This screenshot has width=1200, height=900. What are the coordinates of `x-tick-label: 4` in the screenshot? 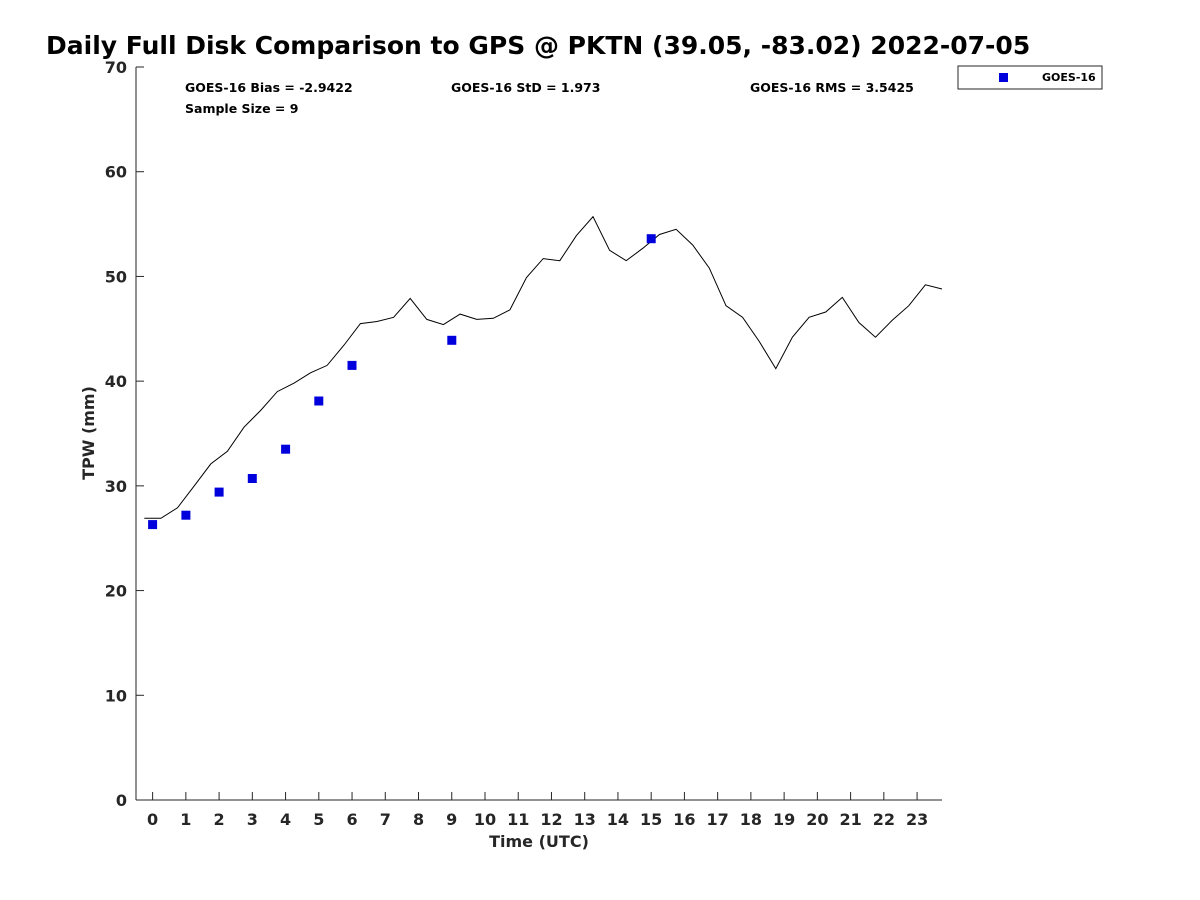 It's located at (285, 819).